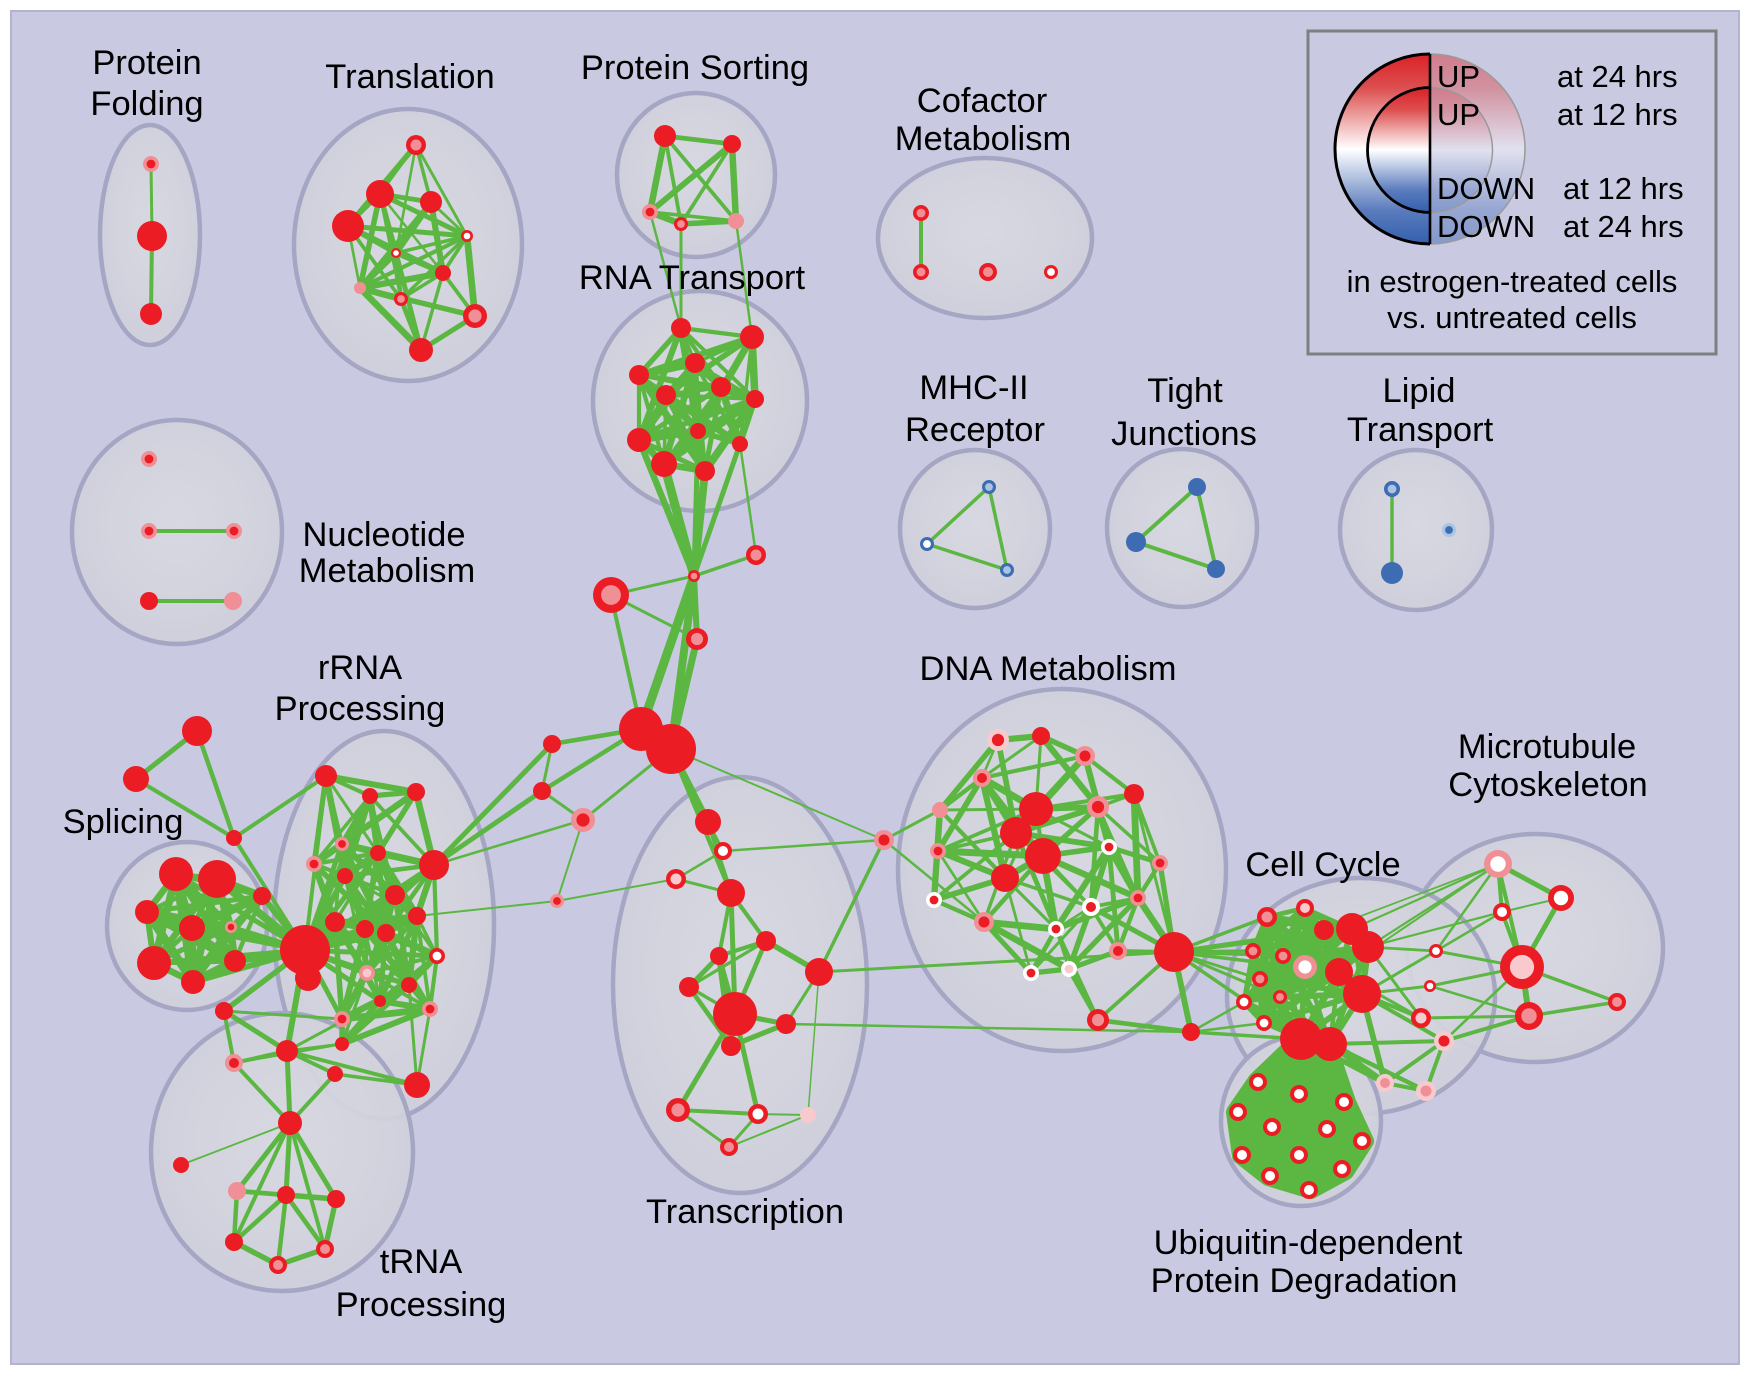 This screenshot has width=1750, height=1381. I want to click on svg-text: Splicing, so click(123, 822).